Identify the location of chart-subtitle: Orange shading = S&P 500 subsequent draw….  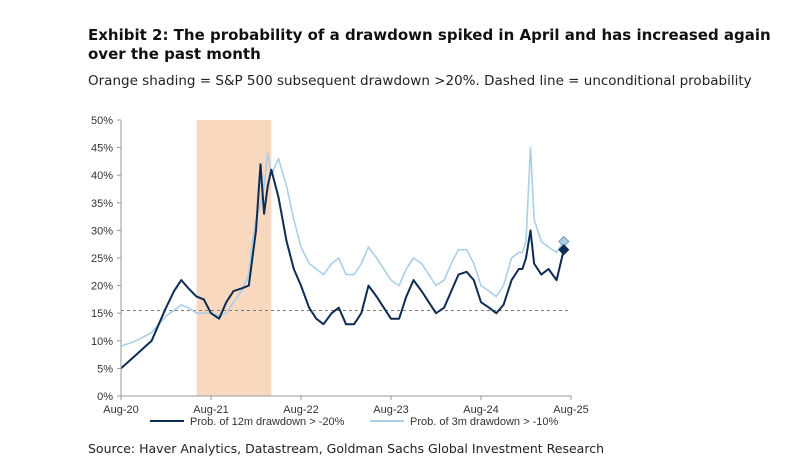
(420, 81).